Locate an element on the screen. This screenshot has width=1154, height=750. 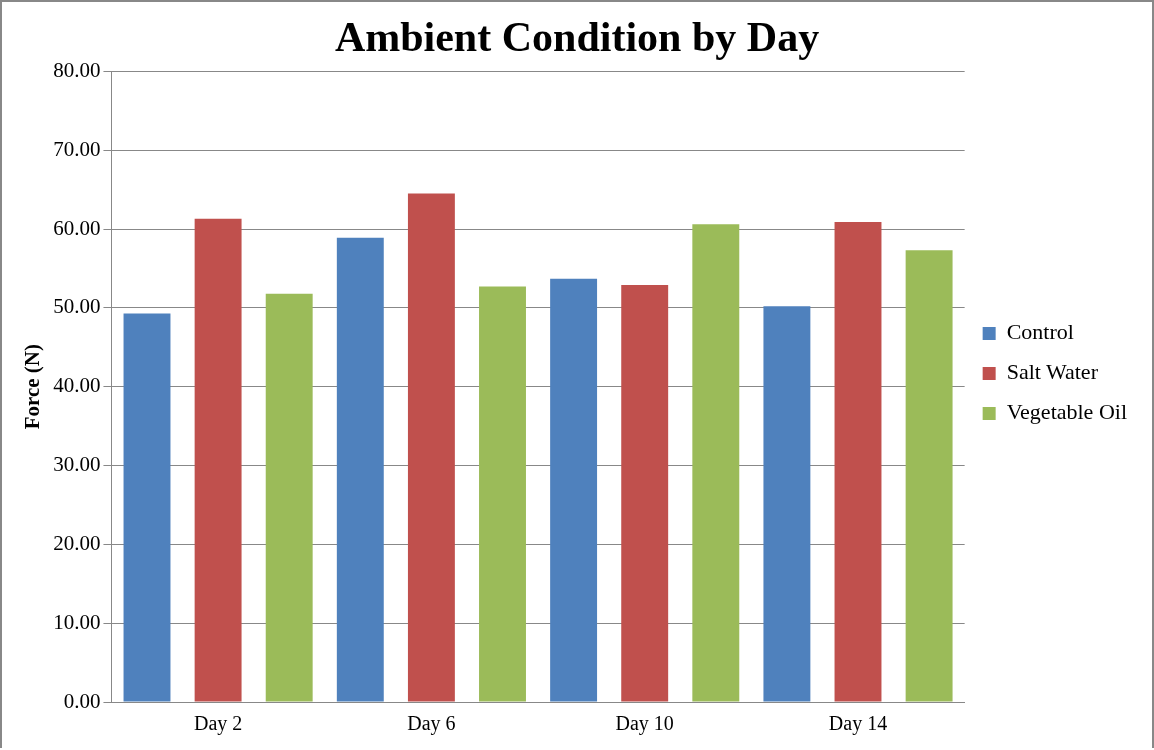
y-axis-title: Force (N) is located at coordinates (32, 387).